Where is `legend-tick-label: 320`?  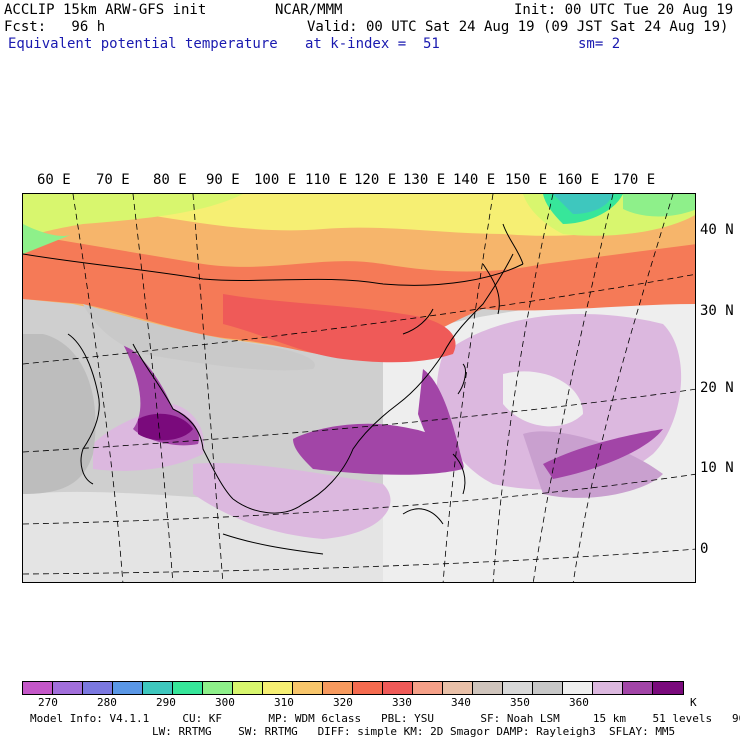
legend-tick-label: 320 is located at coordinates (343, 702).